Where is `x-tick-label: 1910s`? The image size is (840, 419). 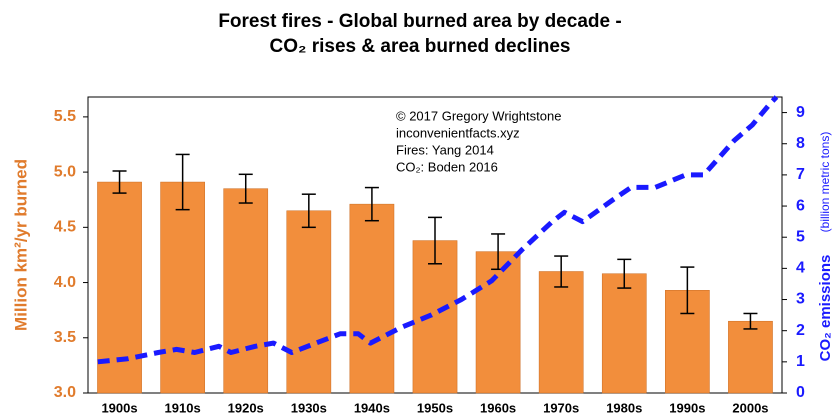 x-tick-label: 1910s is located at coordinates (183, 407).